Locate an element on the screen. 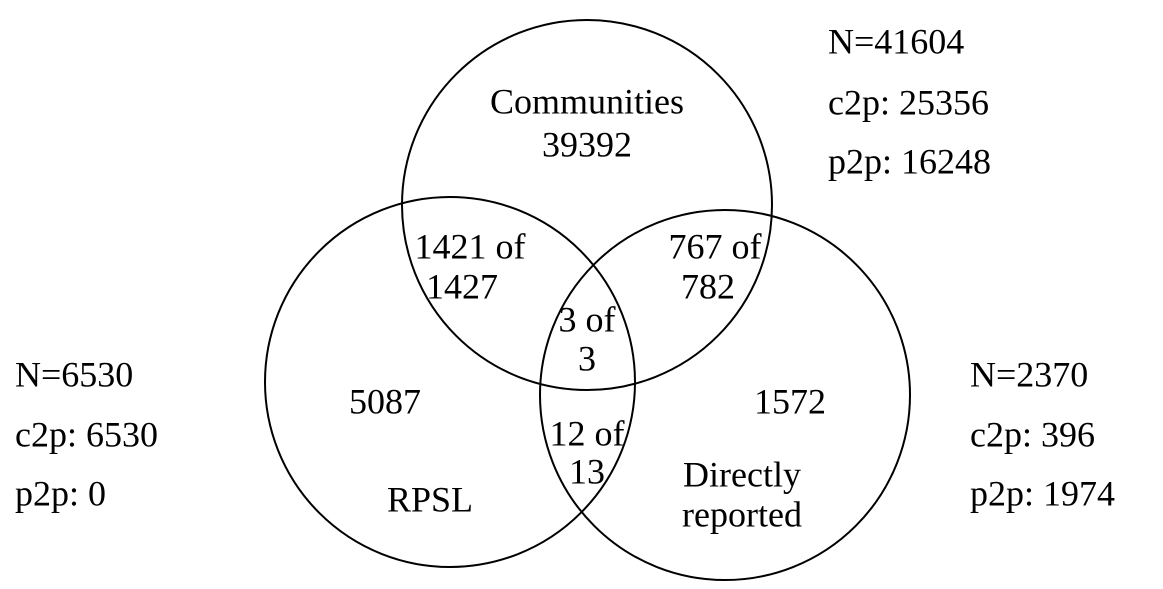 The image size is (1163, 589). set-count: 1572 is located at coordinates (790, 401).